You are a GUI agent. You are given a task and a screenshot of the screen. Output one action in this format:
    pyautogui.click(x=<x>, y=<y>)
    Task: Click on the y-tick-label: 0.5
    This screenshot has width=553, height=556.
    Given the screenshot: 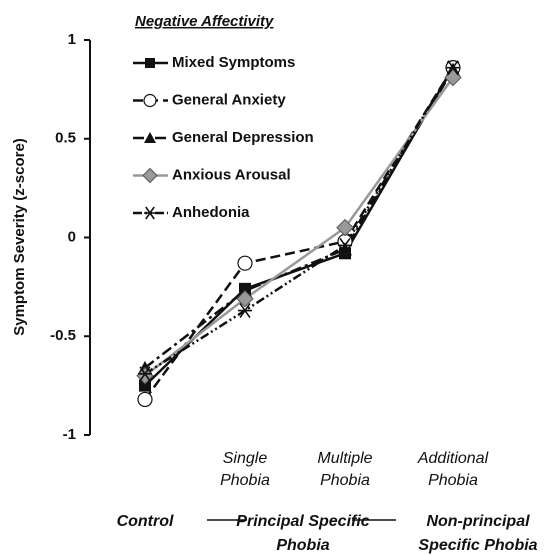 What is the action you would take?
    pyautogui.click(x=65, y=138)
    